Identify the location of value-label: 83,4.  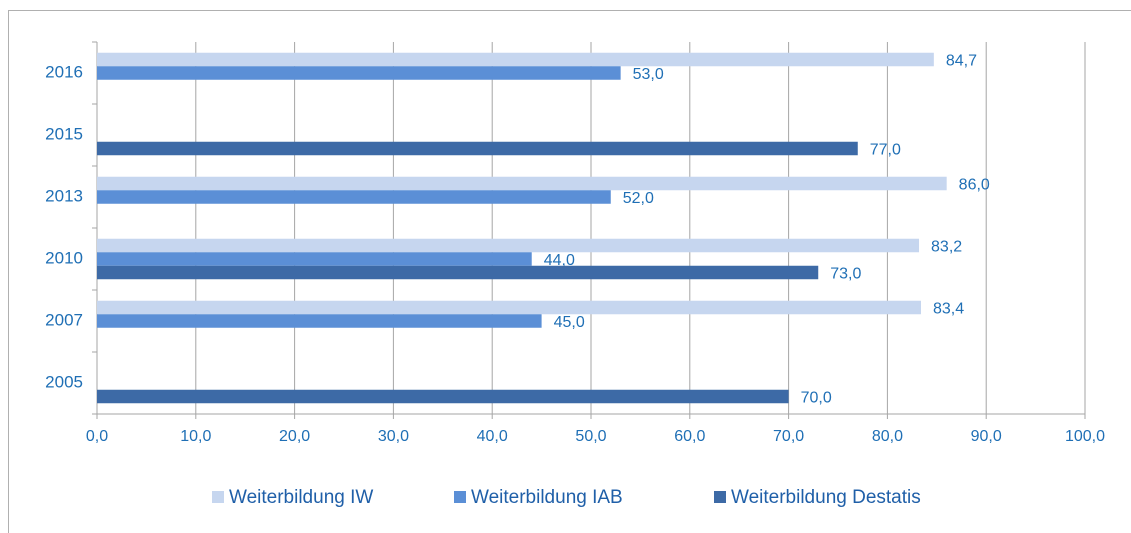
(948, 309).